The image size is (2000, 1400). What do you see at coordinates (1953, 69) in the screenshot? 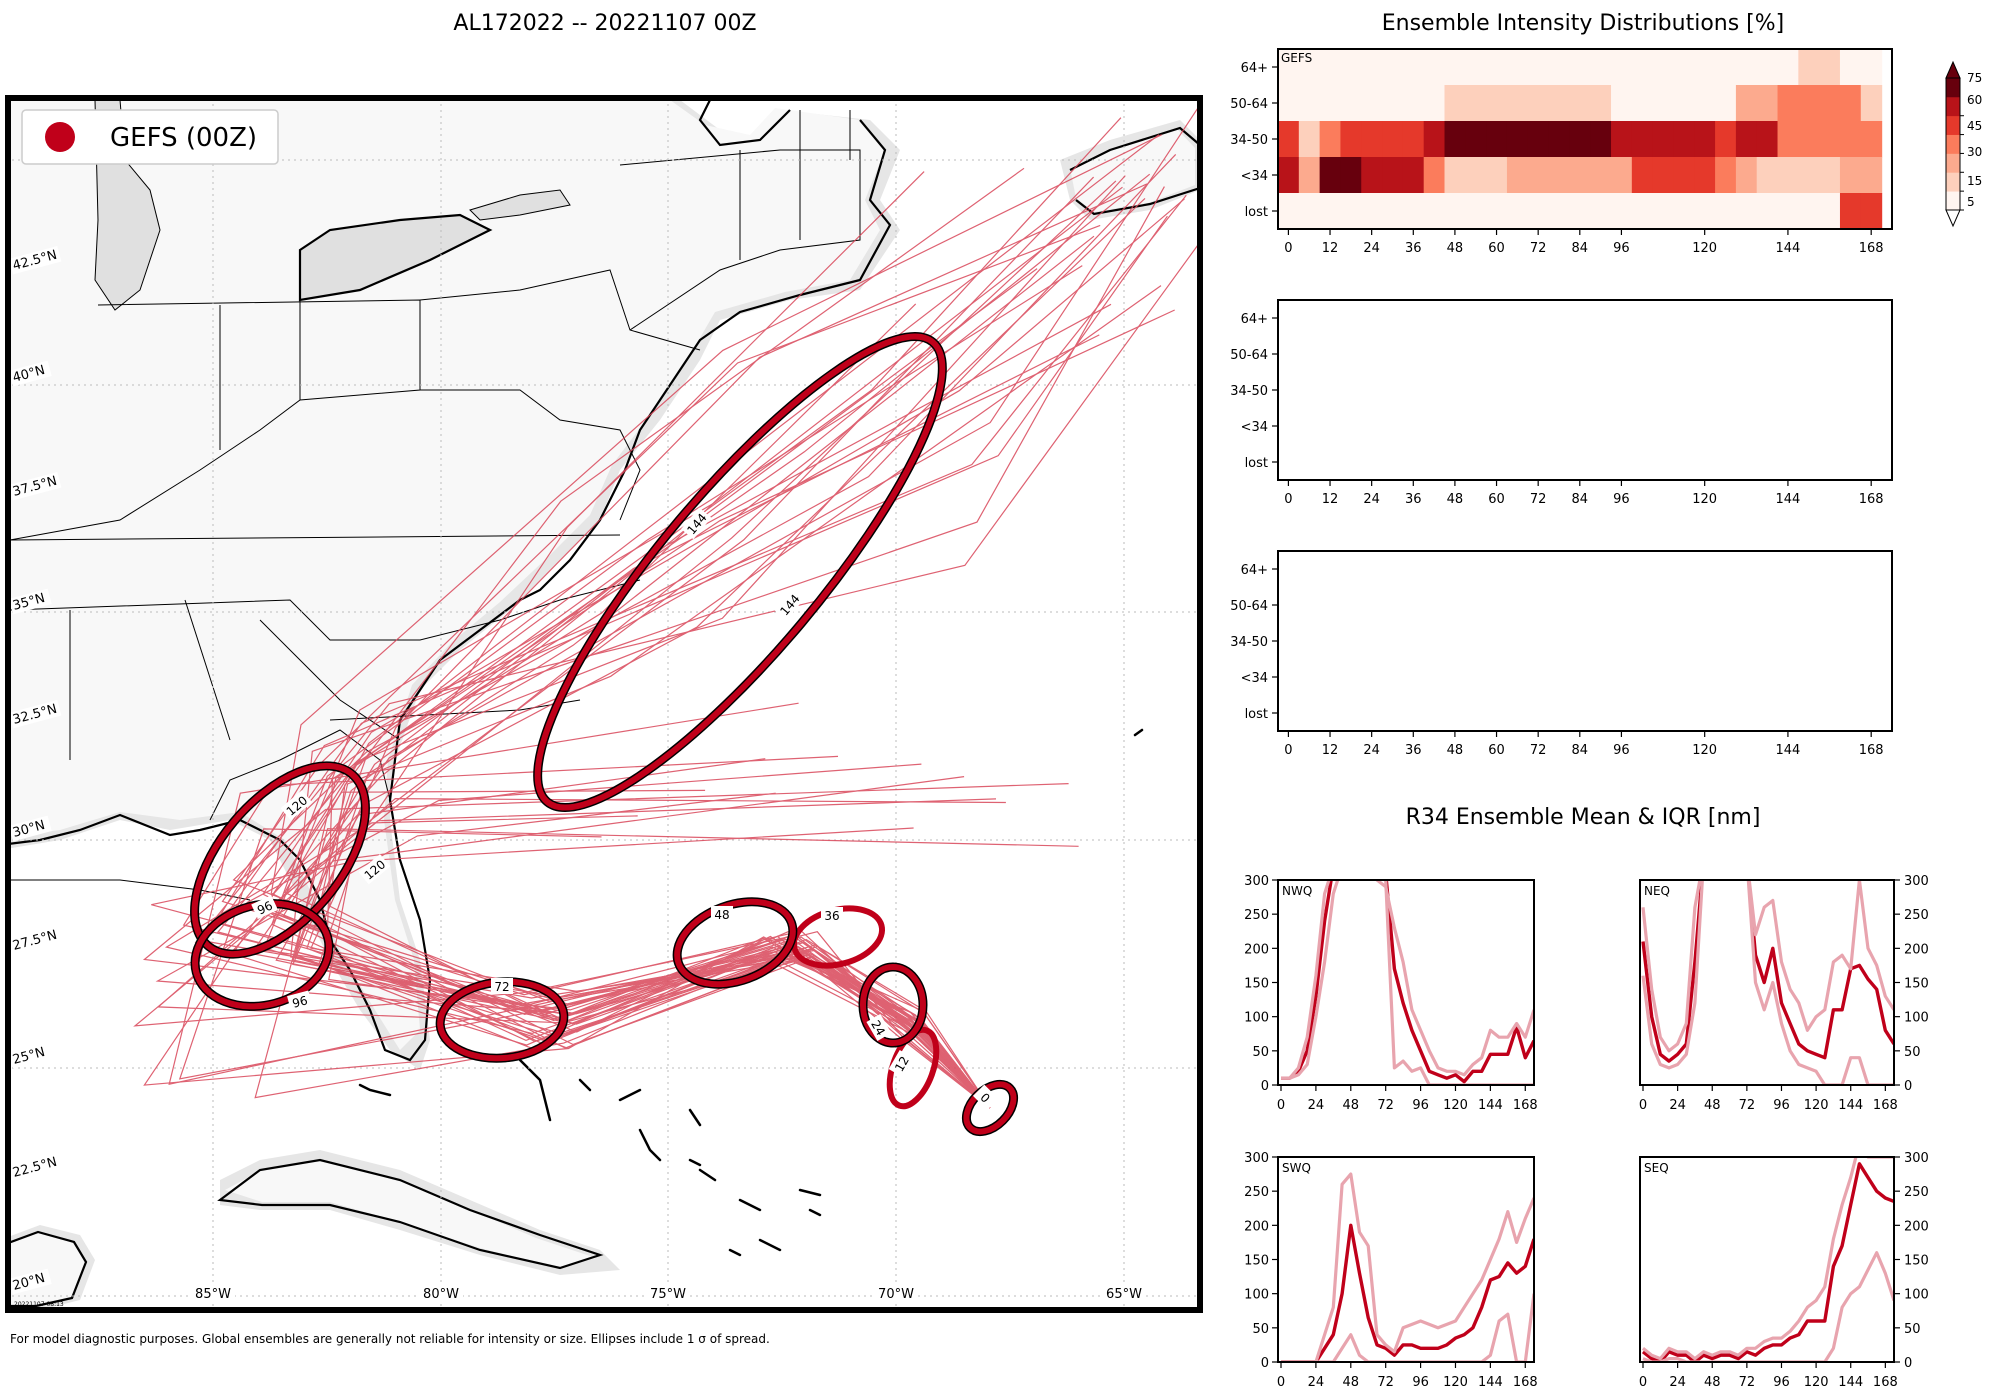
I see `colorbar-extend-top` at bounding box center [1953, 69].